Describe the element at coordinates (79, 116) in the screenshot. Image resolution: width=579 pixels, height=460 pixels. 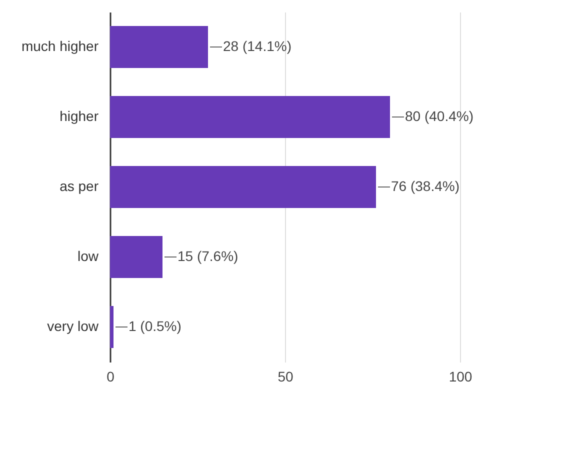
I see `y-tick-label: higher` at that location.